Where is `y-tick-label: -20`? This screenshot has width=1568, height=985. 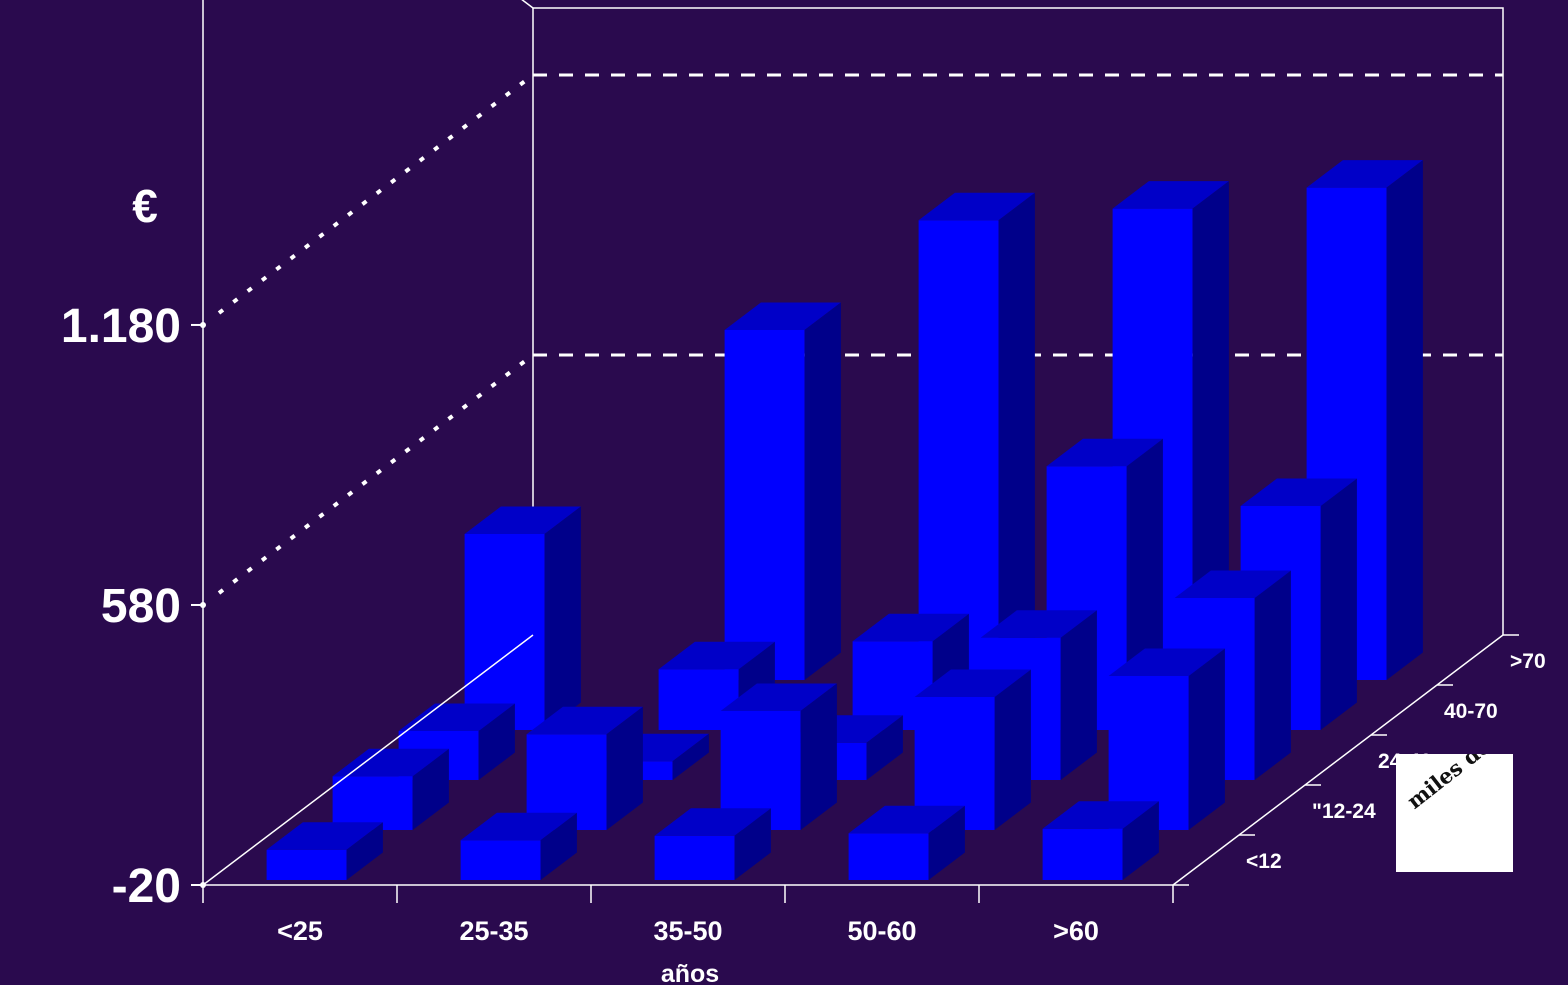
y-tick-label: -20 is located at coordinates (146, 886).